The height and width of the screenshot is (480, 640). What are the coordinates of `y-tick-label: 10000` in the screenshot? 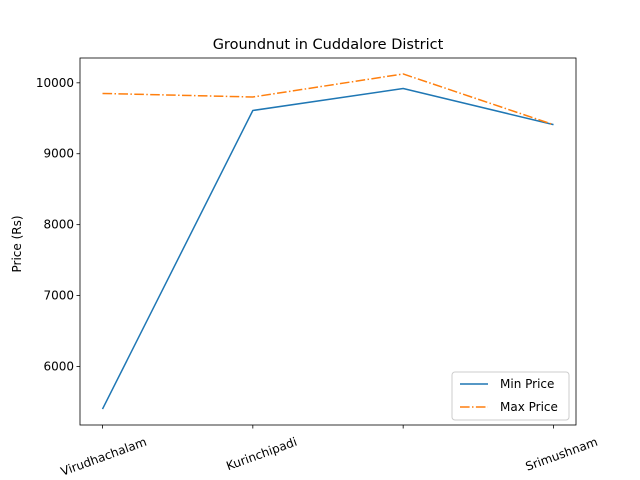 It's located at (55, 83).